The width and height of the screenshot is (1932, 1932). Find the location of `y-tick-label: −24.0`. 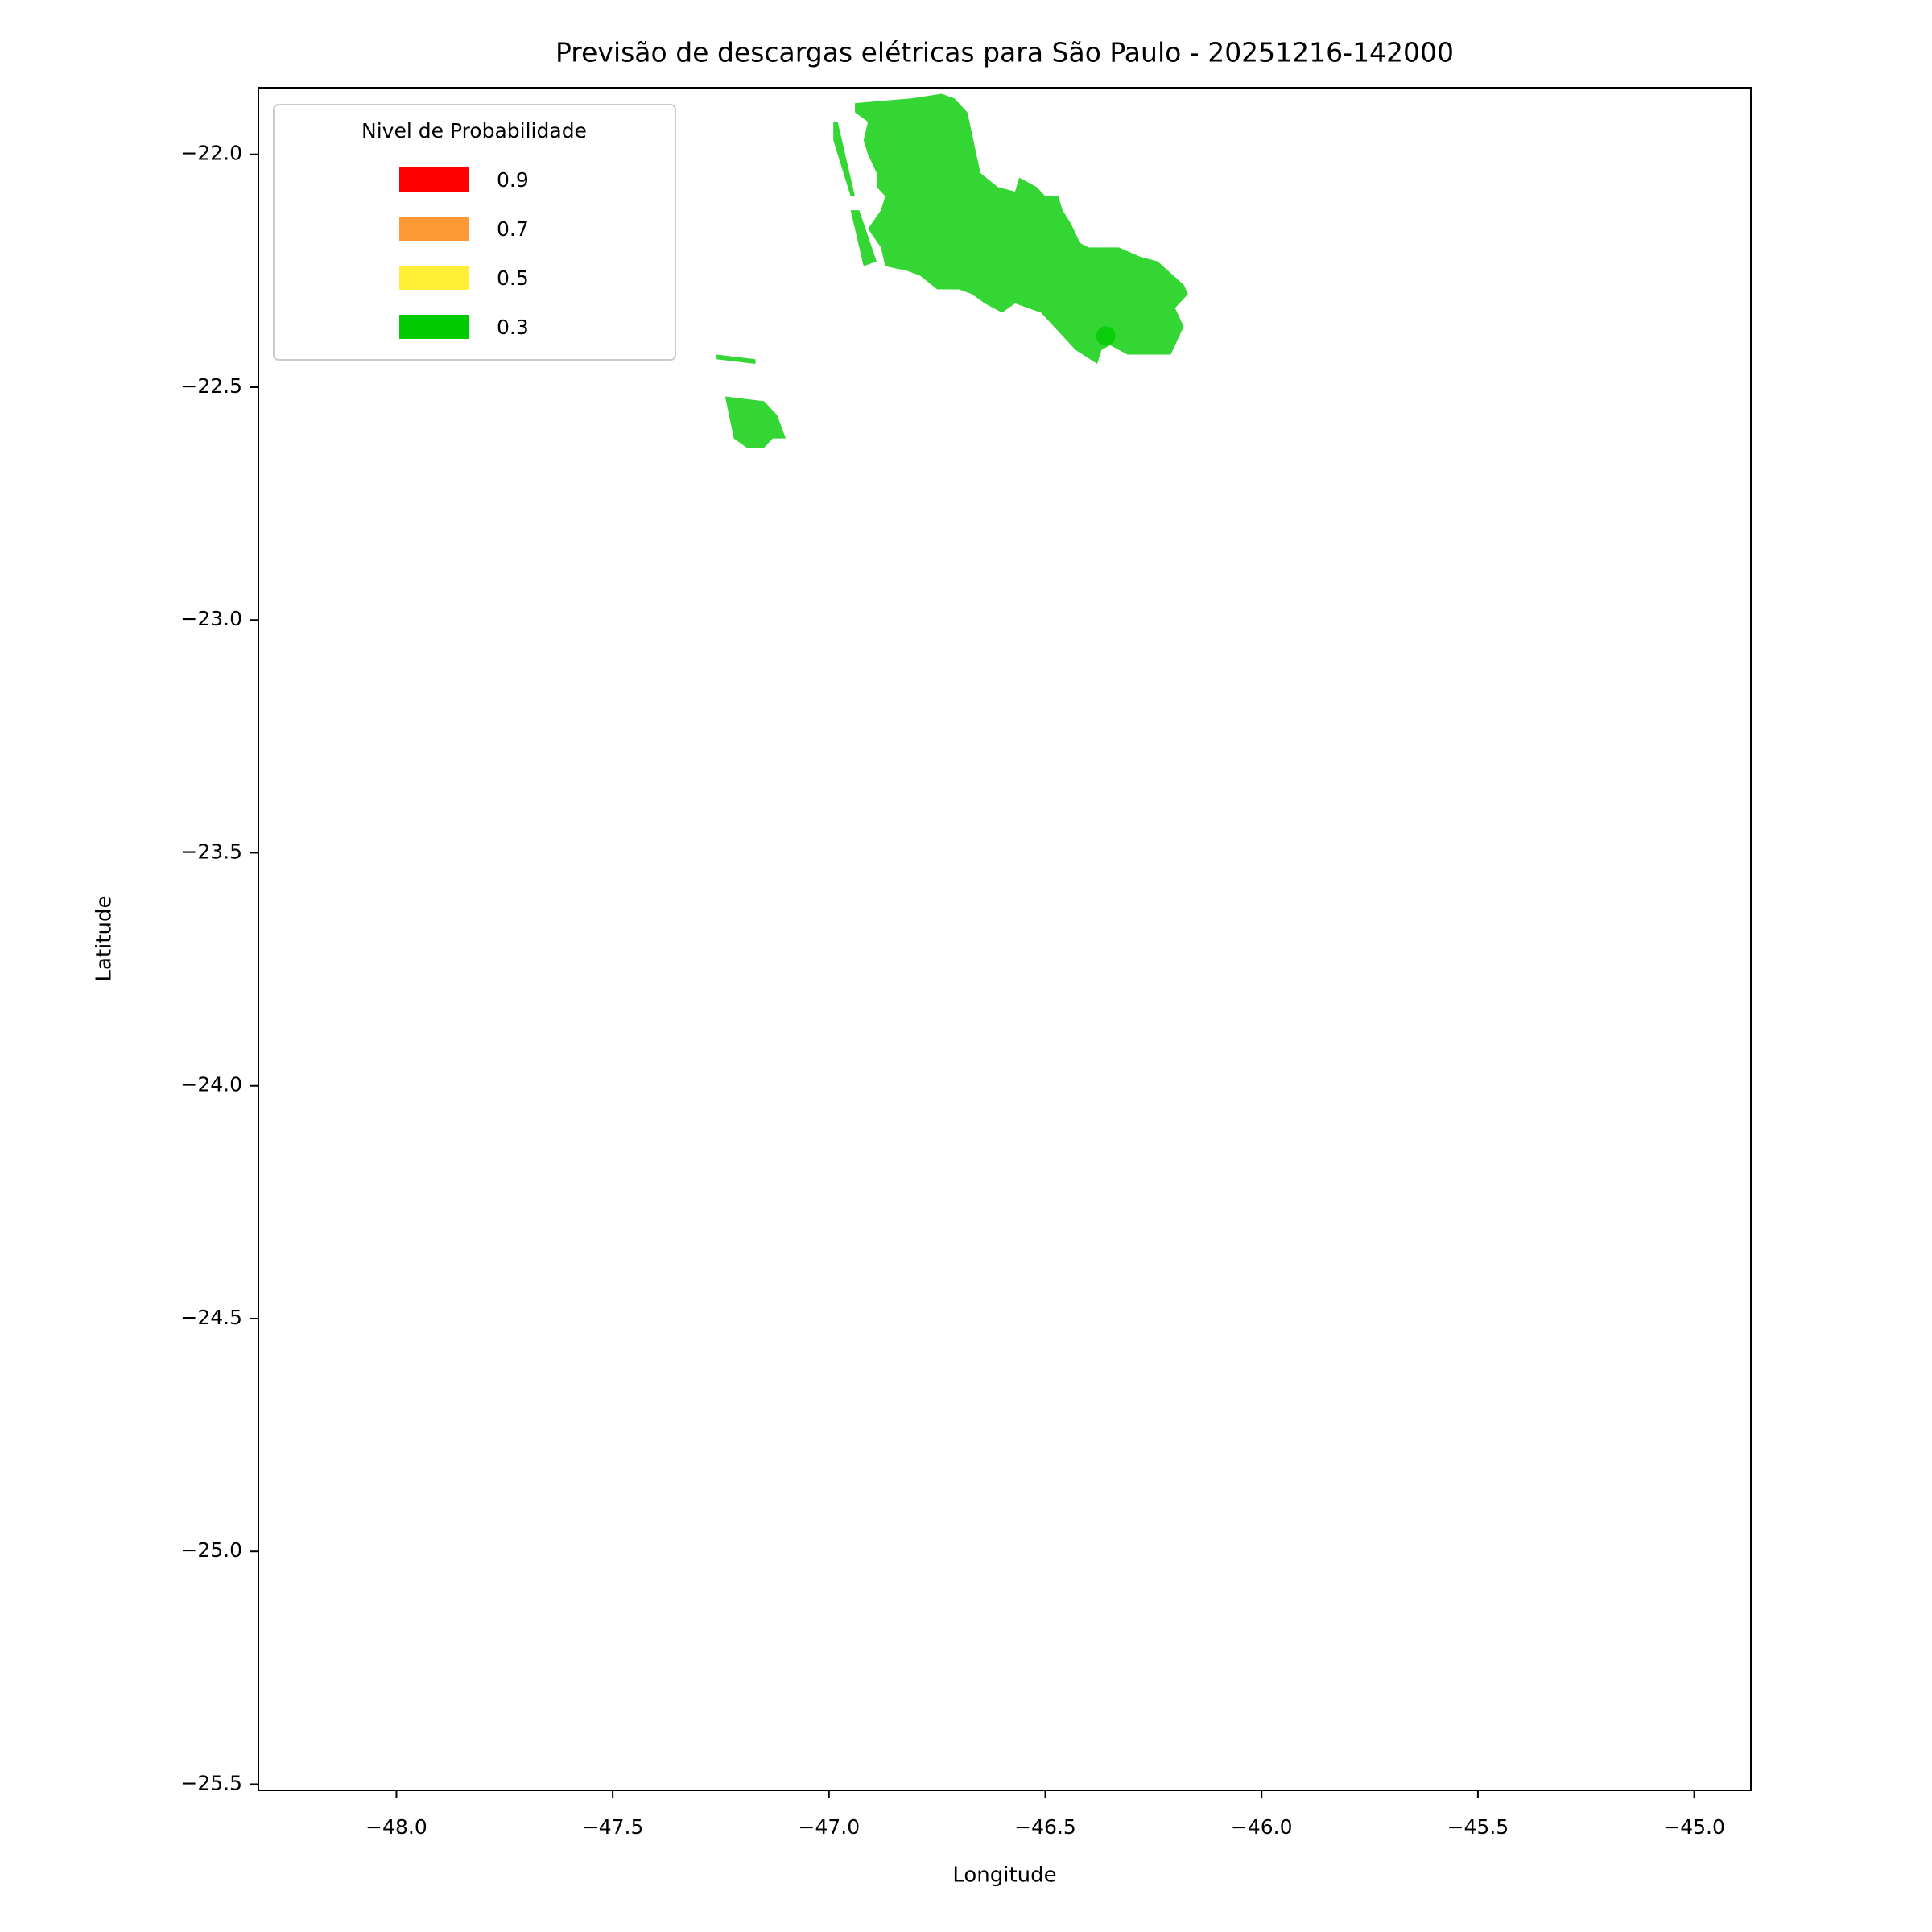

y-tick-label: −24.0 is located at coordinates (211, 1084).